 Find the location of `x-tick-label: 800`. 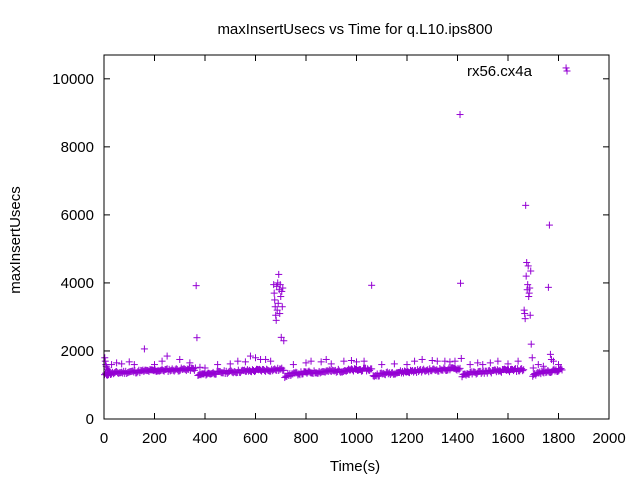

x-tick-label: 800 is located at coordinates (305, 438).